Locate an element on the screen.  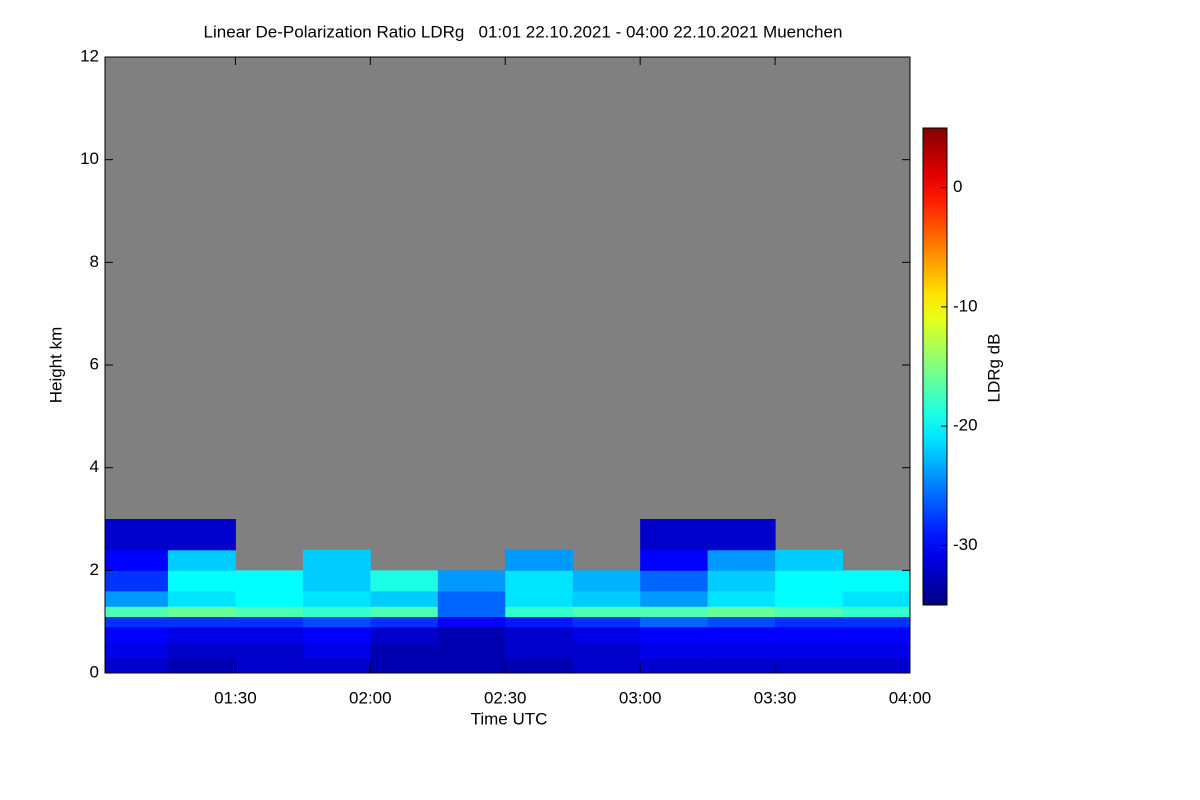
colorbar-tick-label: -30 is located at coordinates (965, 544).